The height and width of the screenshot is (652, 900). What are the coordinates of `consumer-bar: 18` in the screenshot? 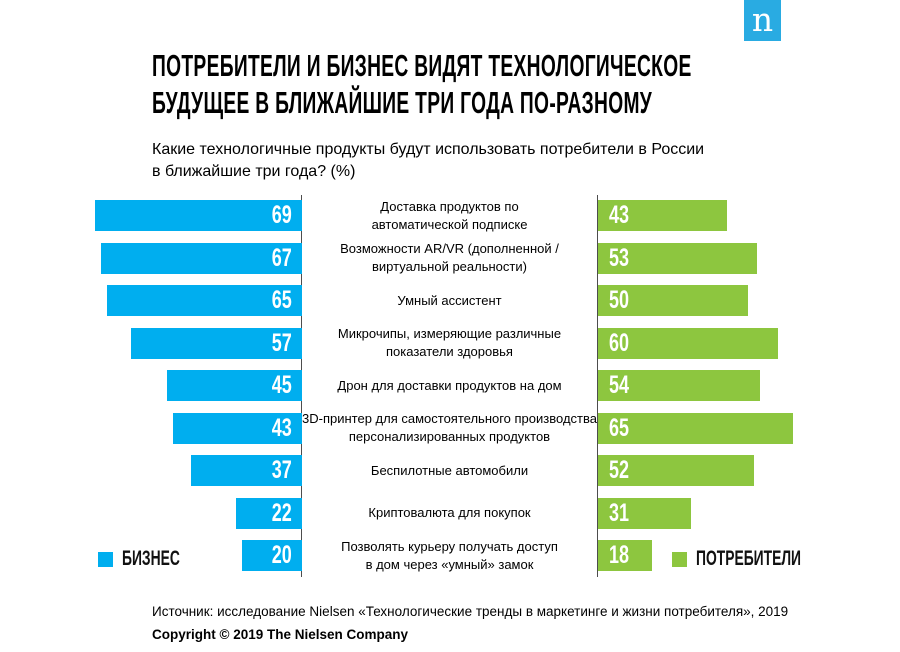 It's located at (625, 555).